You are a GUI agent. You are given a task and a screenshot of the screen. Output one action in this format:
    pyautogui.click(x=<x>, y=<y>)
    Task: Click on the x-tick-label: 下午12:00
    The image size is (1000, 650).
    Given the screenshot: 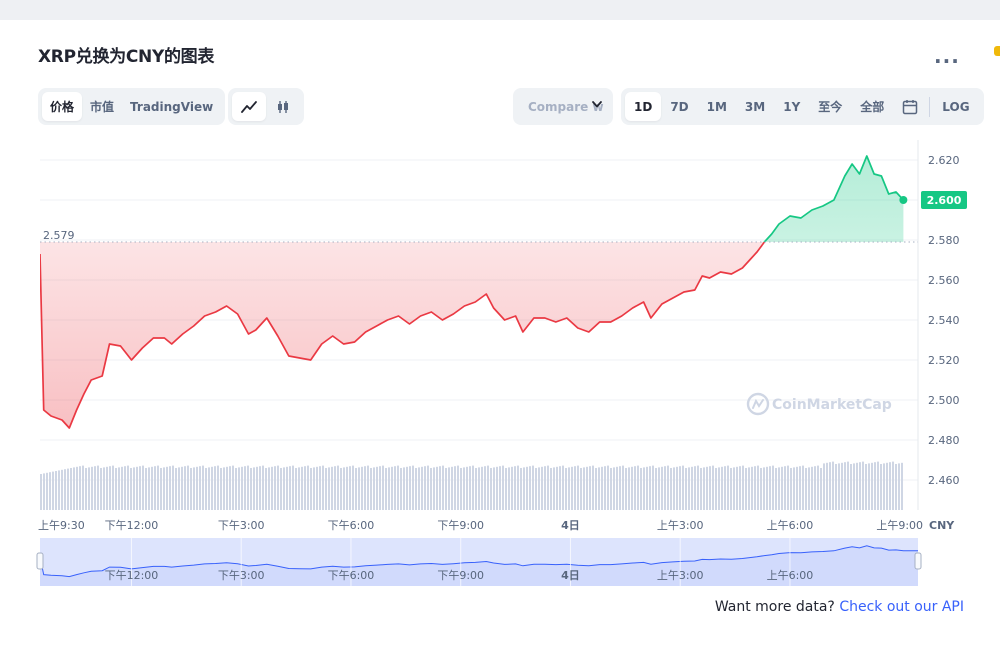 What is the action you would take?
    pyautogui.click(x=132, y=525)
    